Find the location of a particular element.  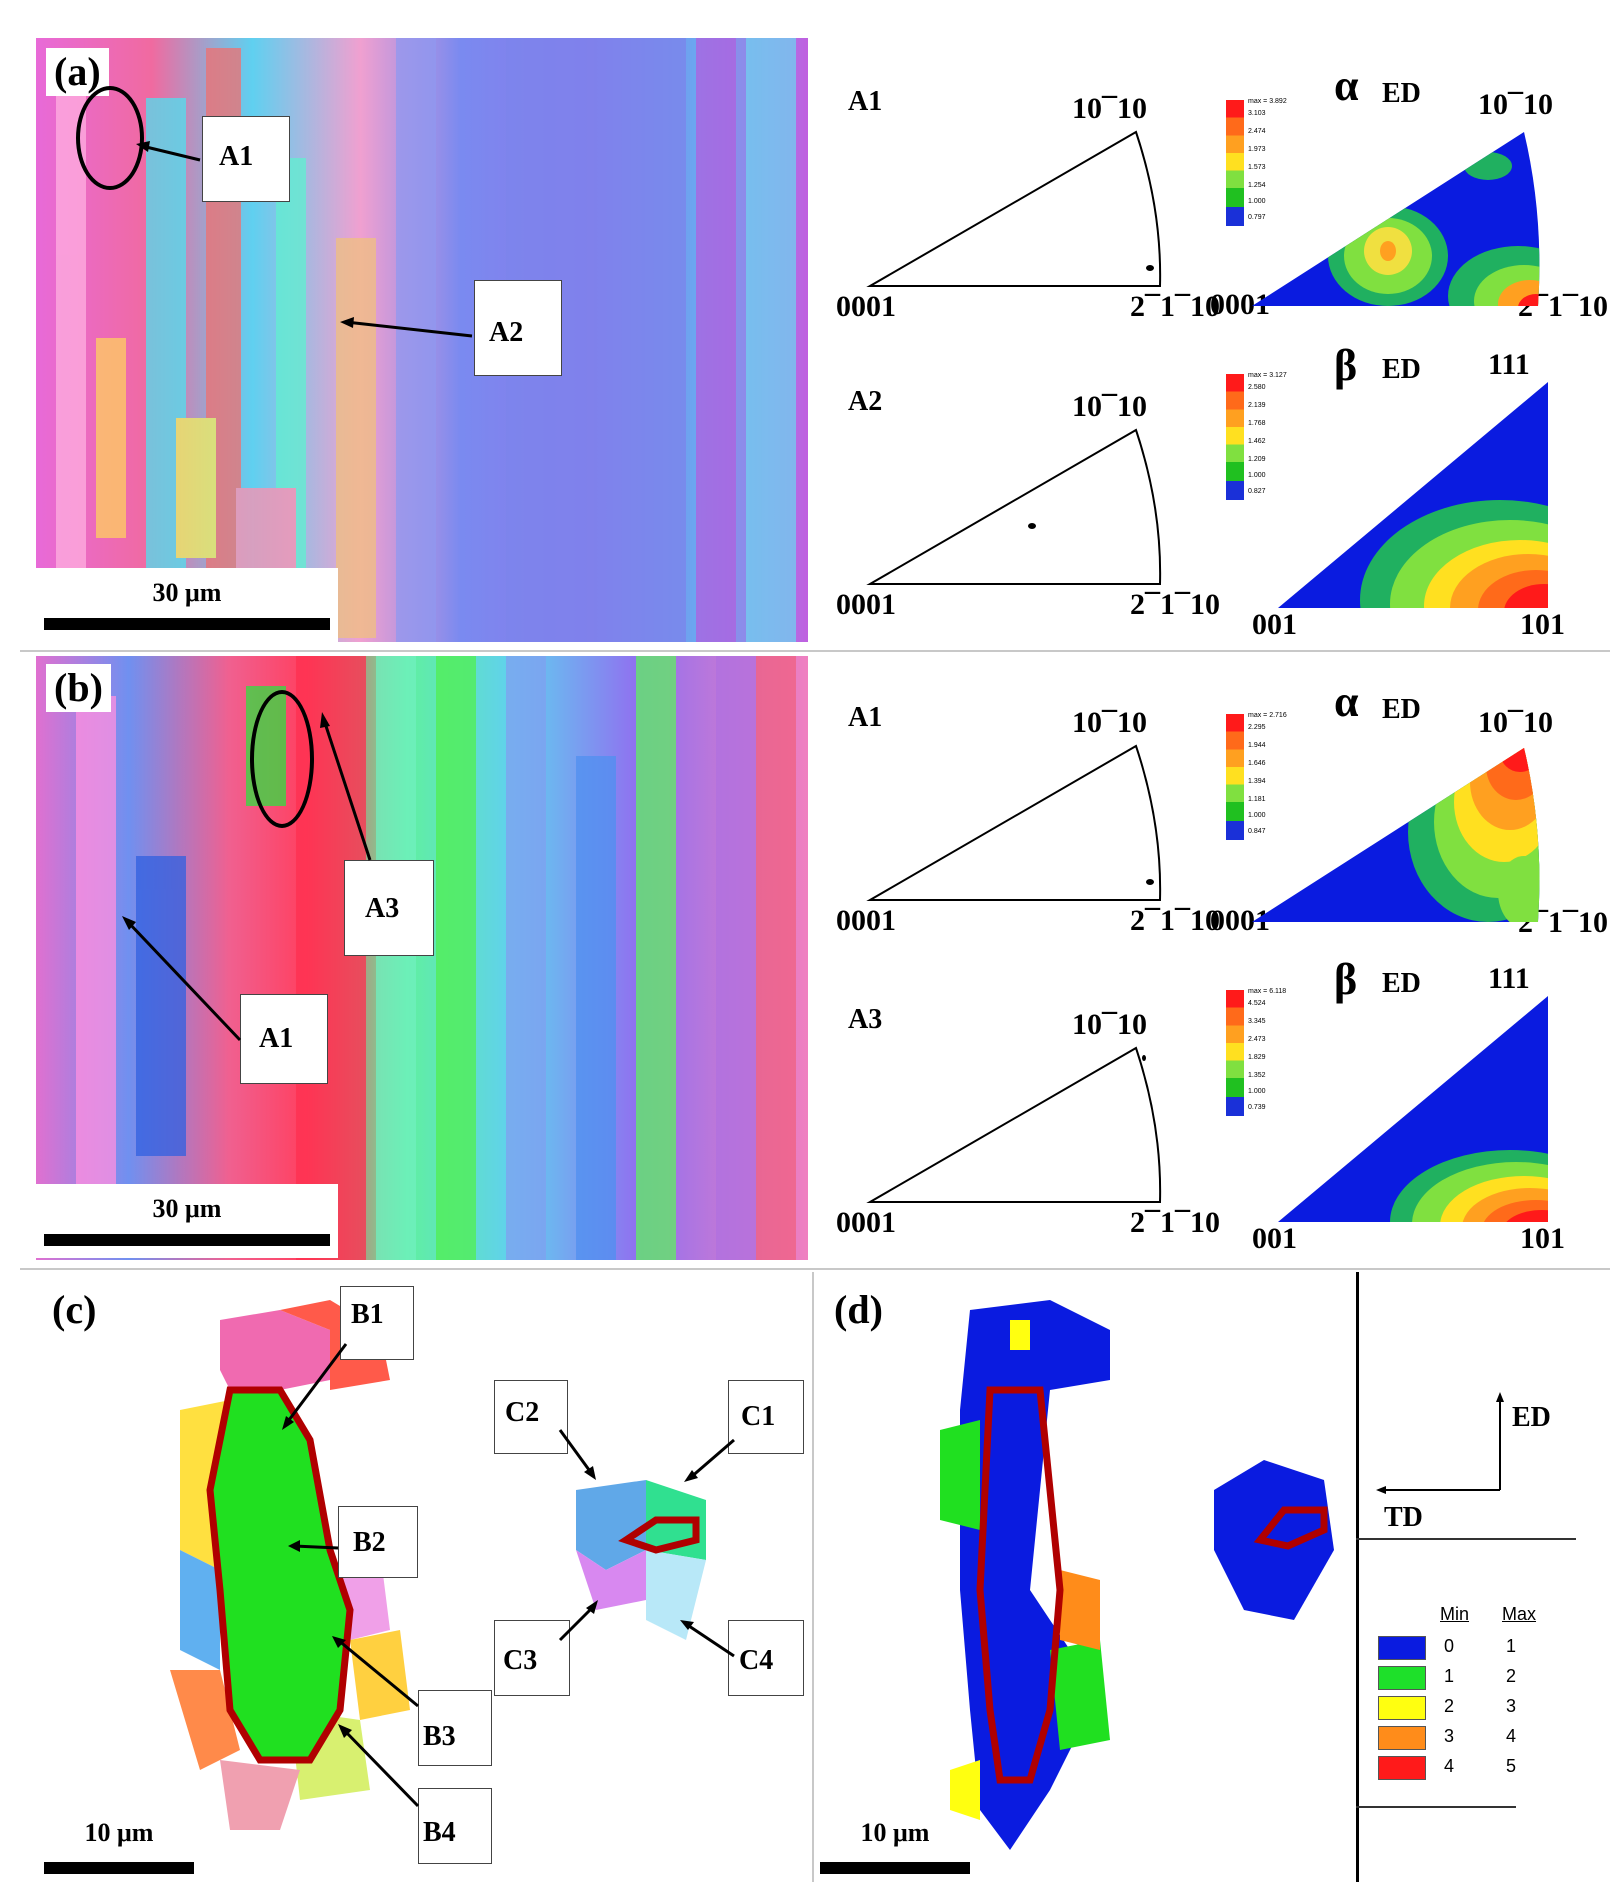

ipf-3-top-label: 10¯10 is located at coordinates (1515, 722).